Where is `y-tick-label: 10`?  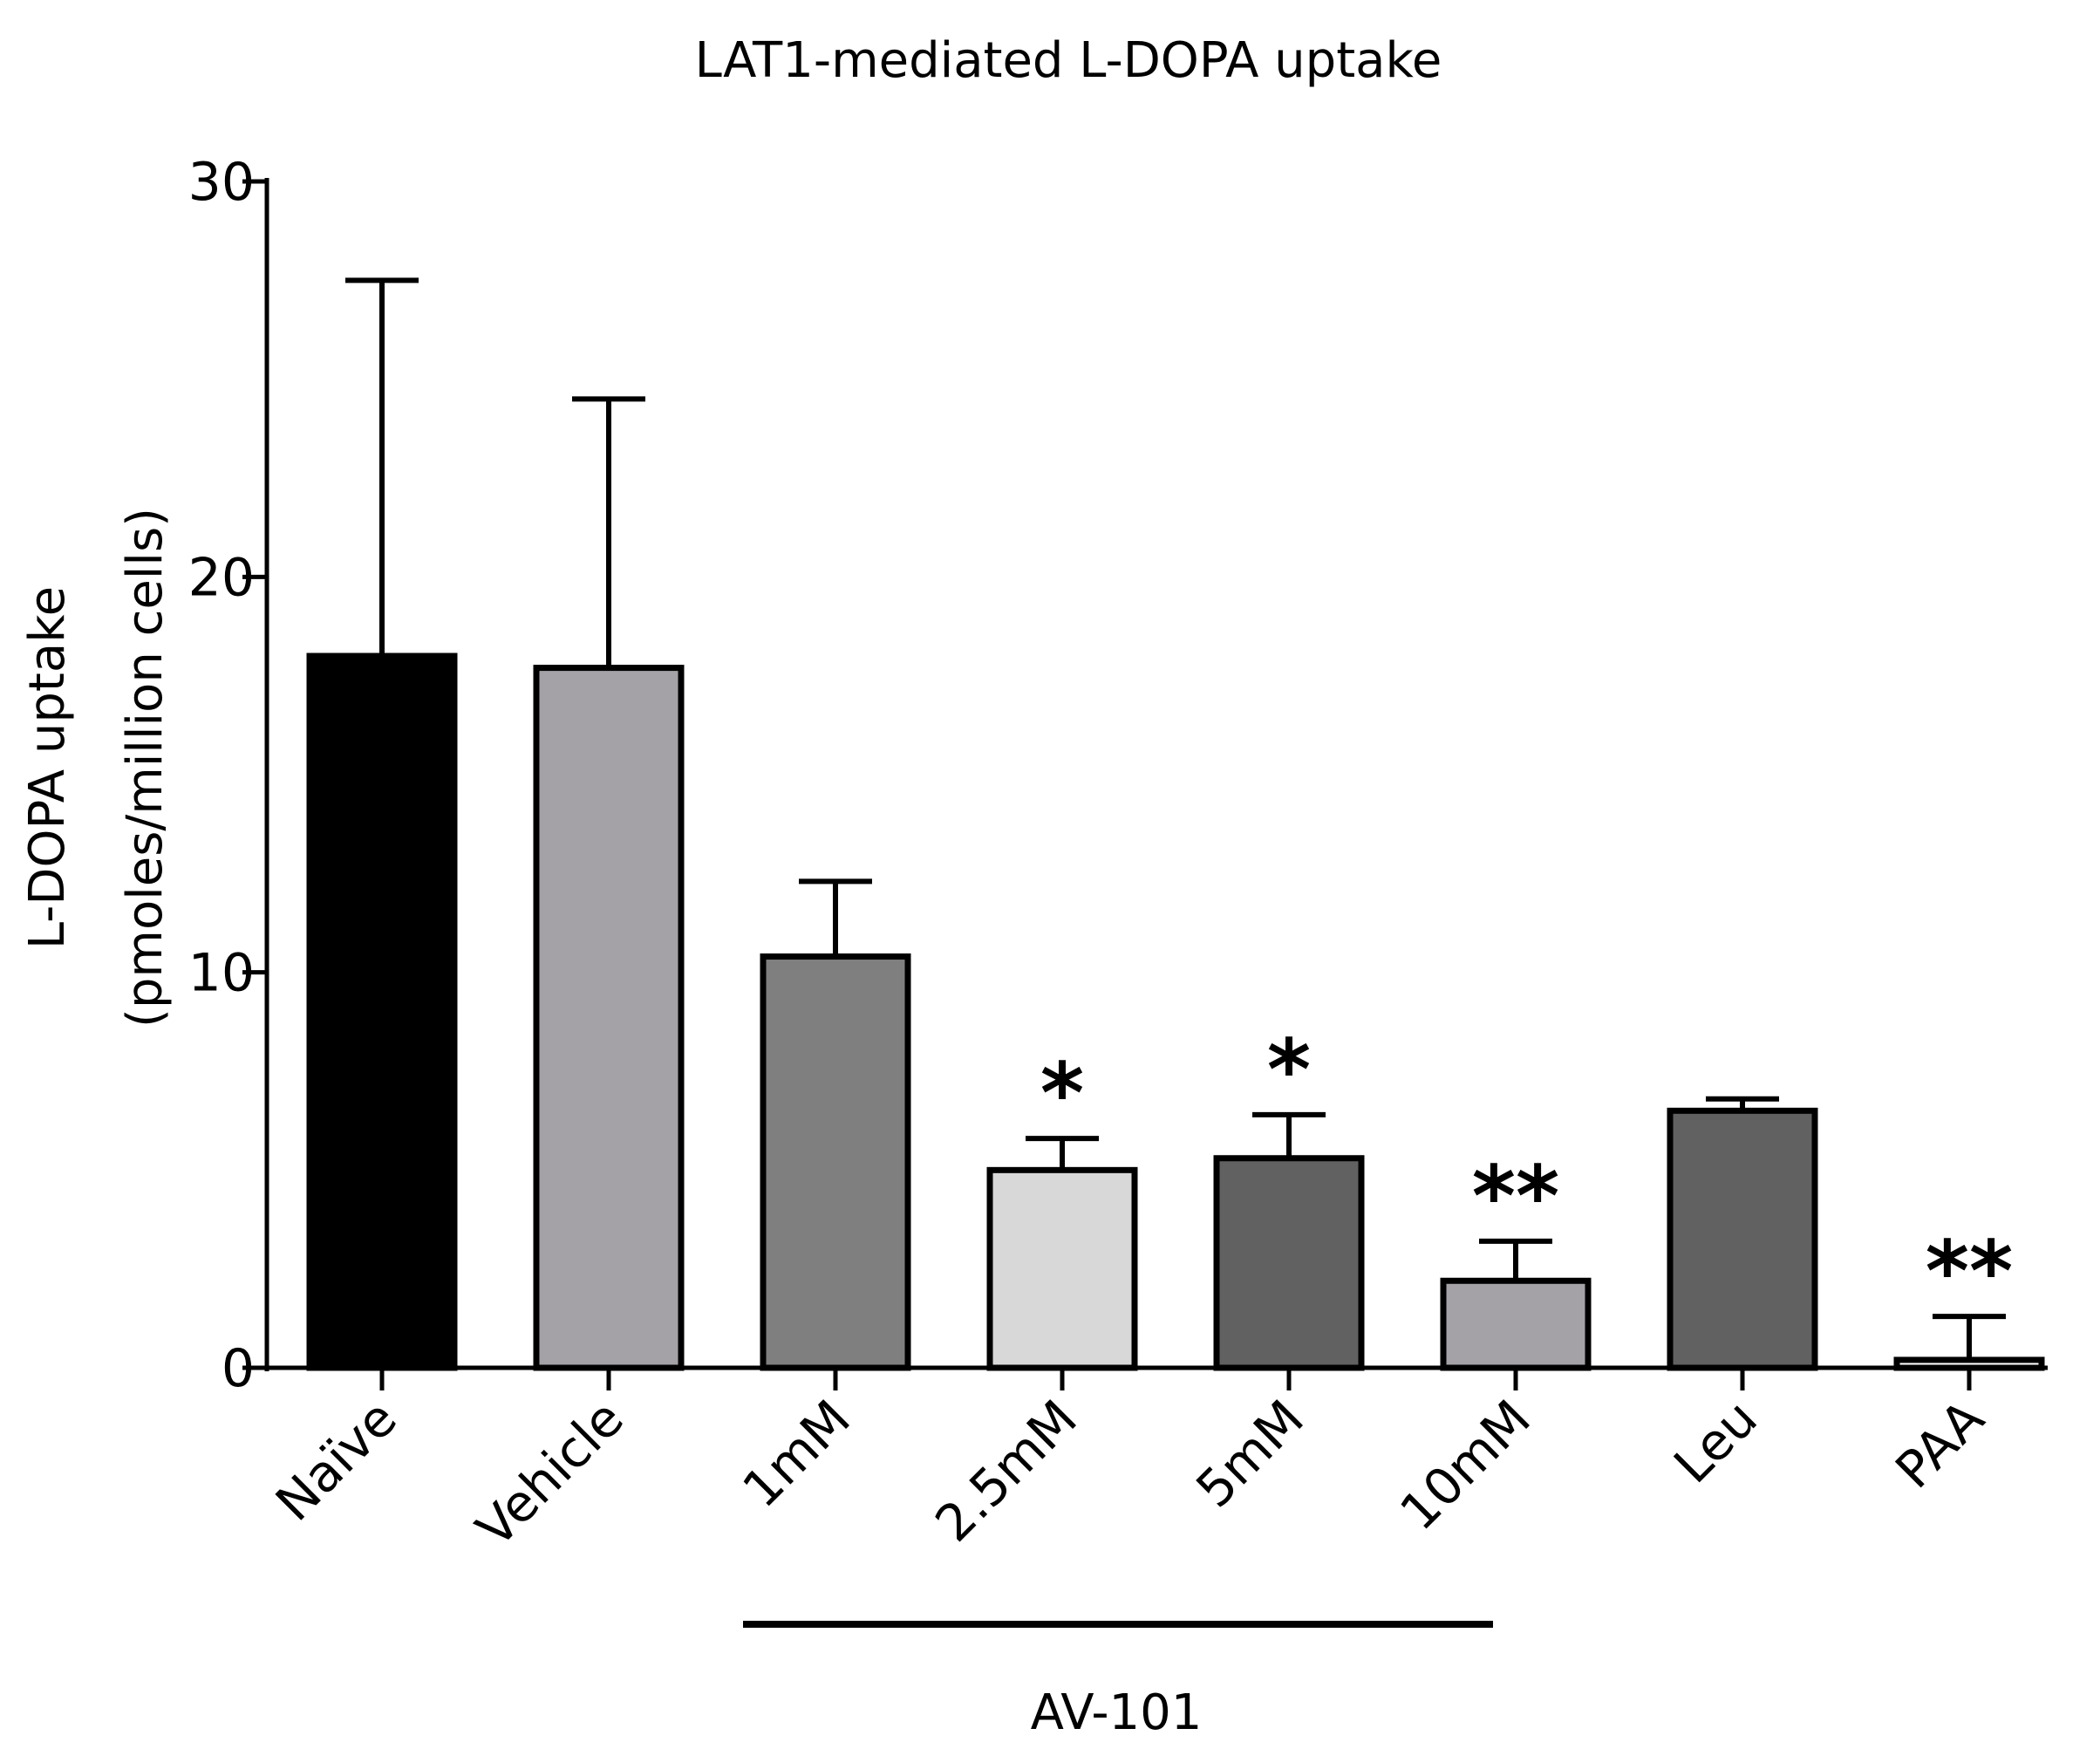 y-tick-label: 10 is located at coordinates (221, 974).